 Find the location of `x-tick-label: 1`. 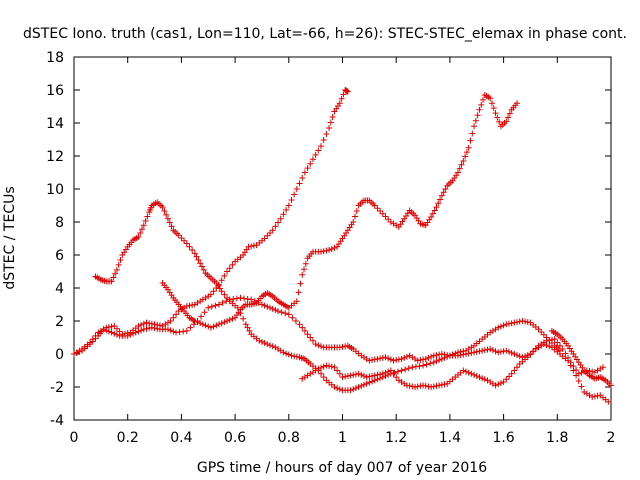

x-tick-label: 1 is located at coordinates (342, 438).